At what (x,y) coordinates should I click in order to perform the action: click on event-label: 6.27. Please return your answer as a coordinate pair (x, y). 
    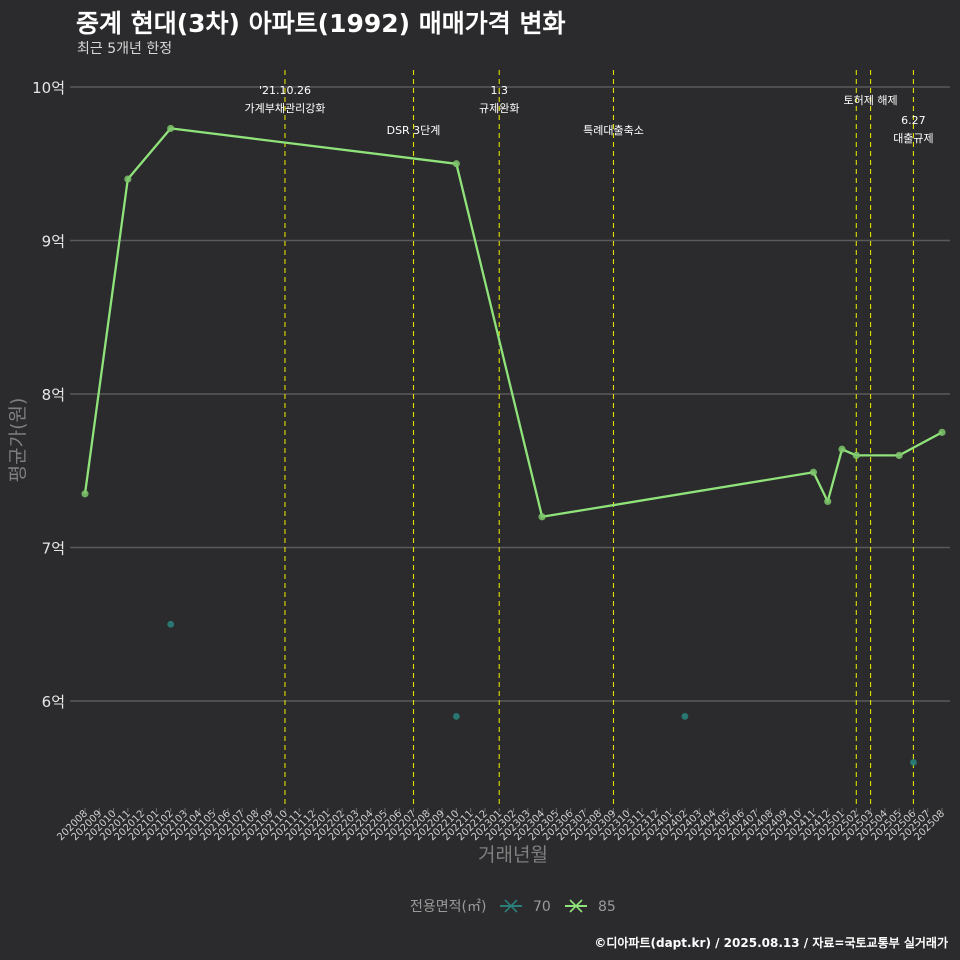
    Looking at the image, I should click on (913, 120).